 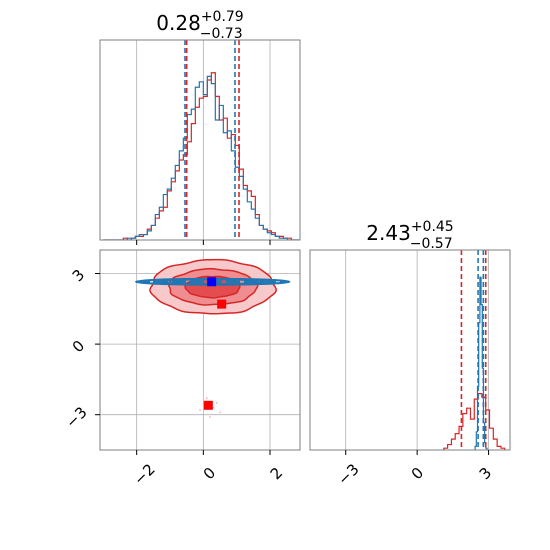 I want to click on joint-y-tick-labels: 3 0 −3, so click(x=76, y=349).